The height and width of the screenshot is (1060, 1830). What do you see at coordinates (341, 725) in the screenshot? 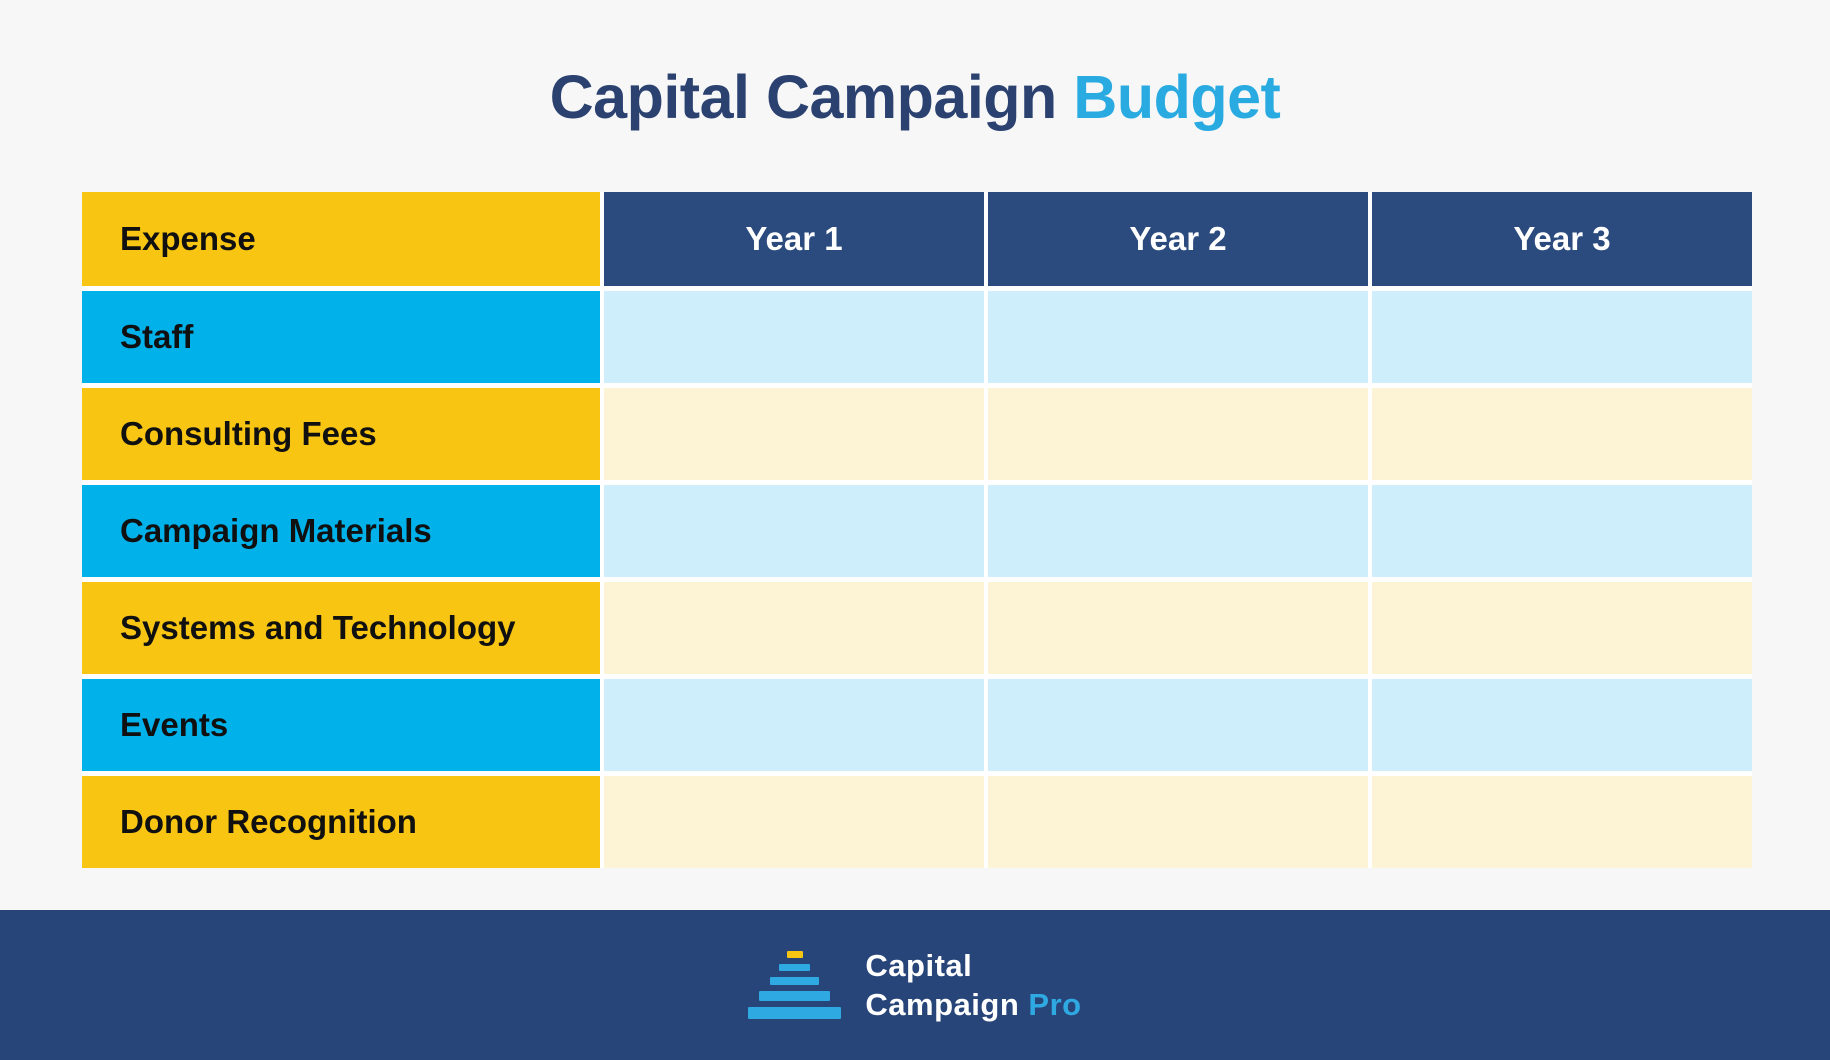
I see `row-label-events: Events` at bounding box center [341, 725].